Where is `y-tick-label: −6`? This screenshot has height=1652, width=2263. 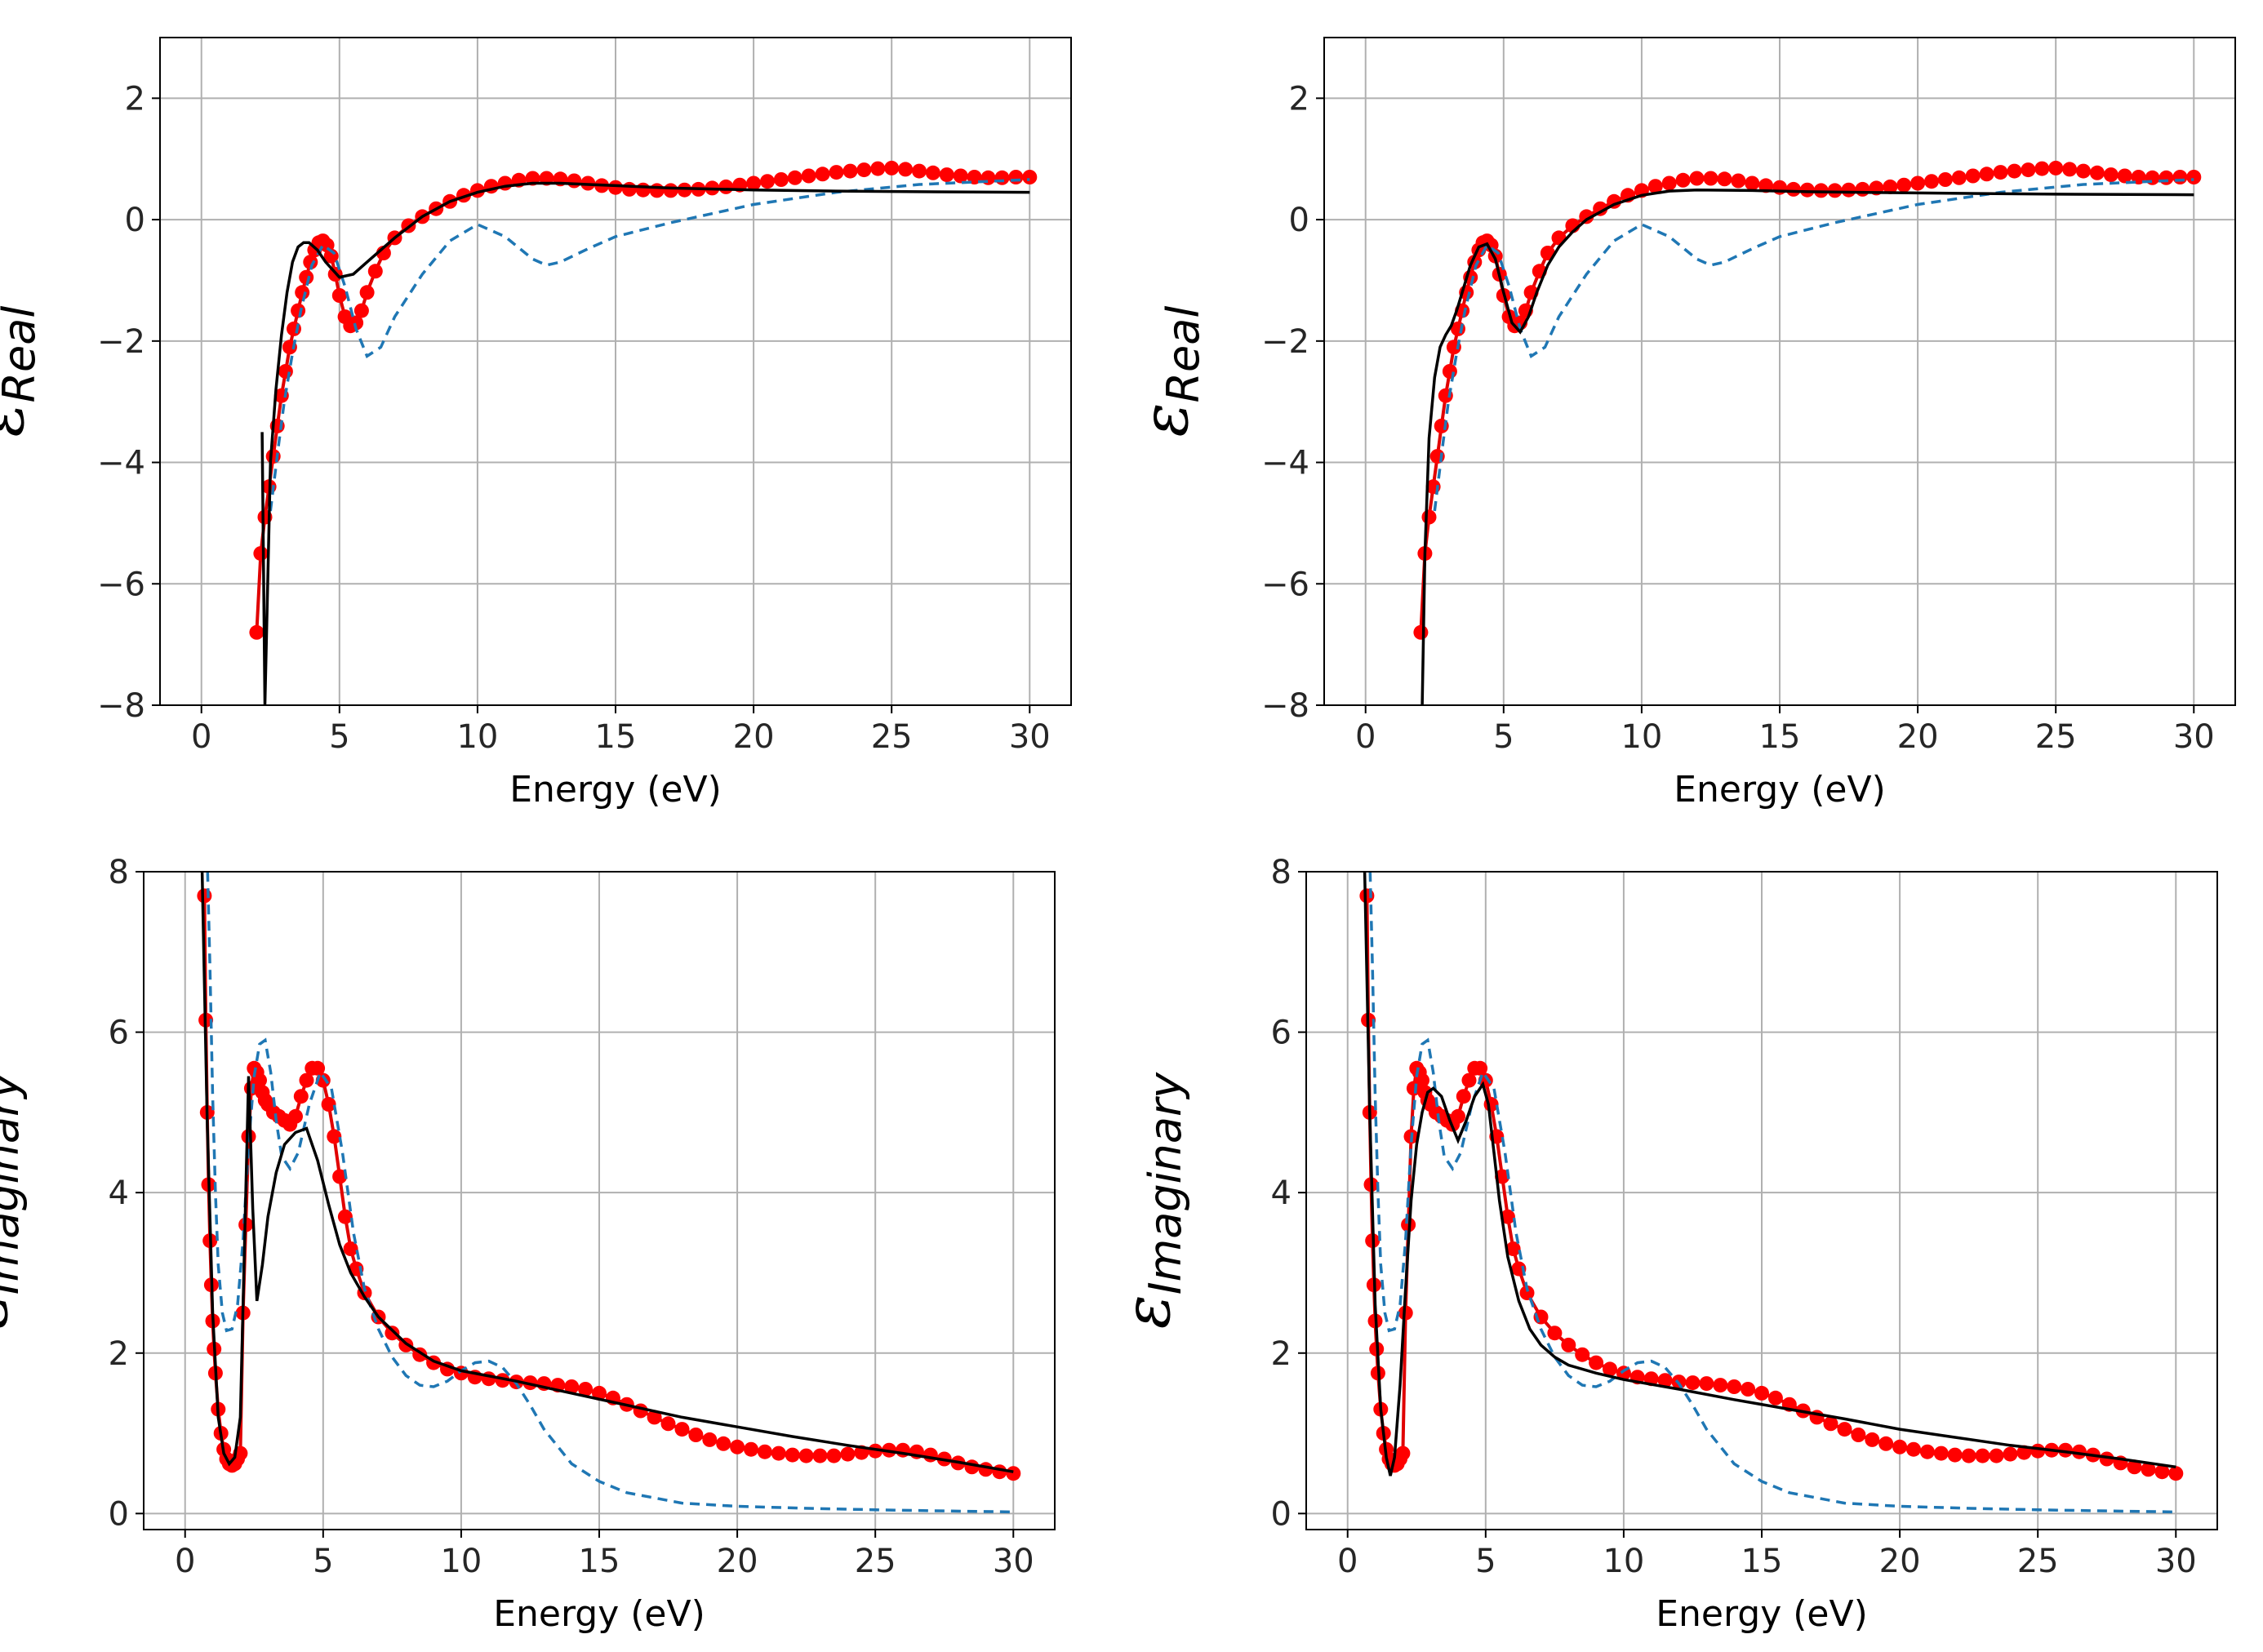 y-tick-label: −6 is located at coordinates (1285, 584).